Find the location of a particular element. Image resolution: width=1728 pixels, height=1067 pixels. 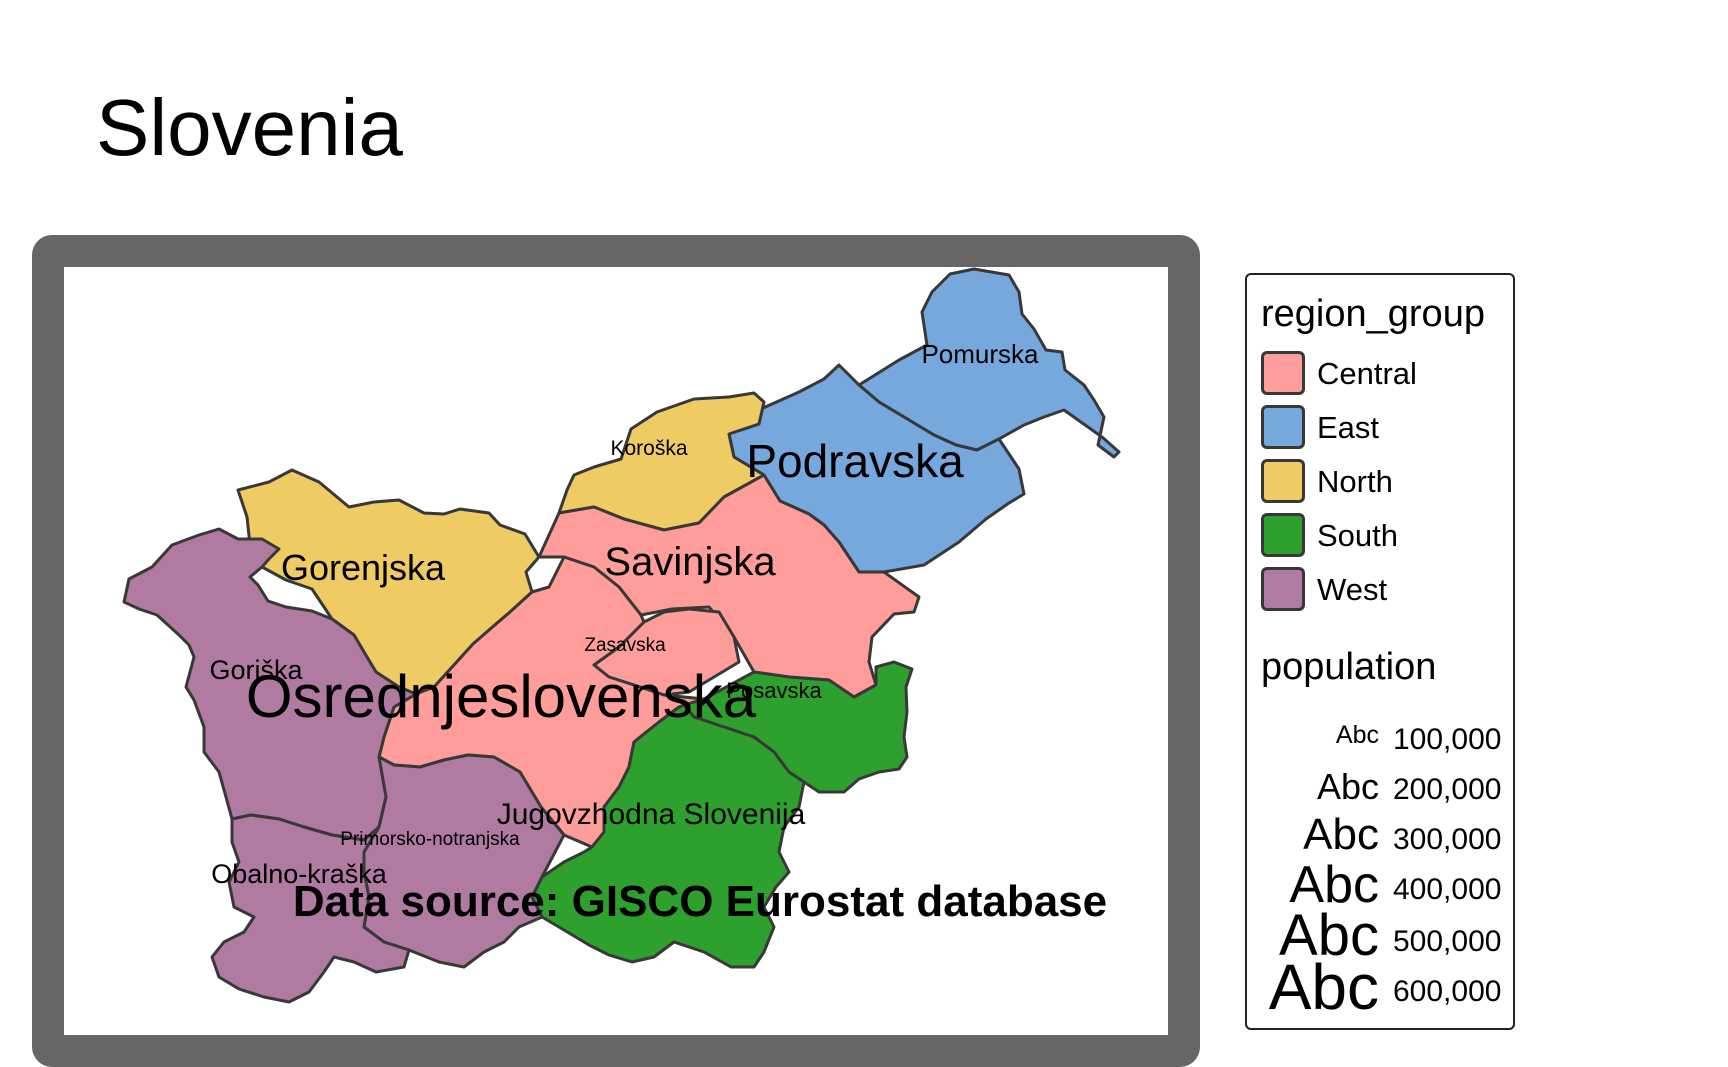

region-label-koroska: Koroška is located at coordinates (648, 448).